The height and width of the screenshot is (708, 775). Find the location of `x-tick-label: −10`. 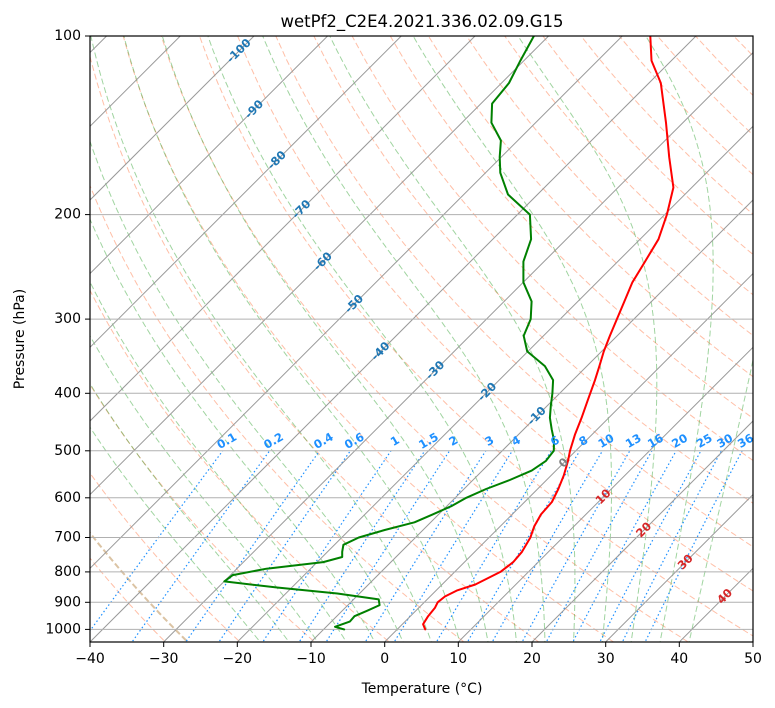

x-tick-label: −10 is located at coordinates (311, 659).